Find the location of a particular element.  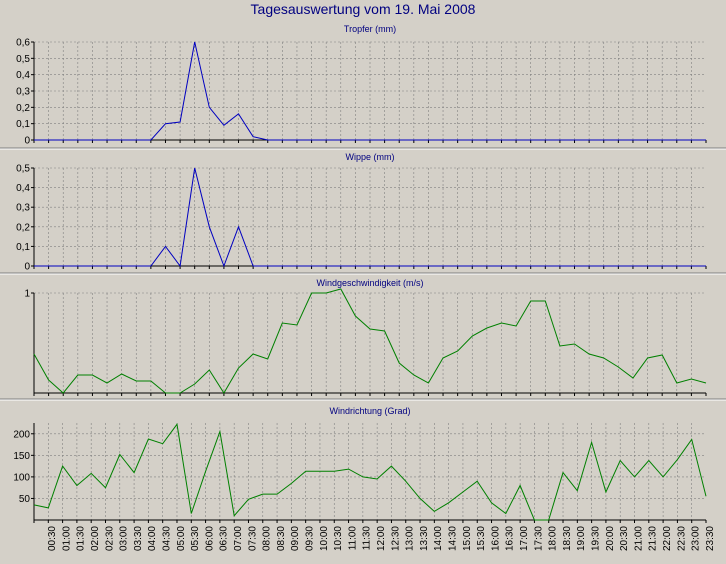

x-tick-label: 16:30 is located at coordinates (510, 538).